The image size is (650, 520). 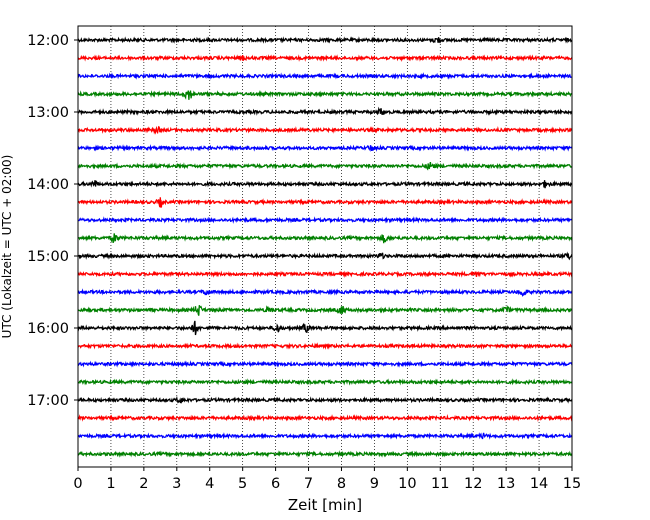 What do you see at coordinates (48, 185) in the screenshot?
I see `y-tick-label: 14:00` at bounding box center [48, 185].